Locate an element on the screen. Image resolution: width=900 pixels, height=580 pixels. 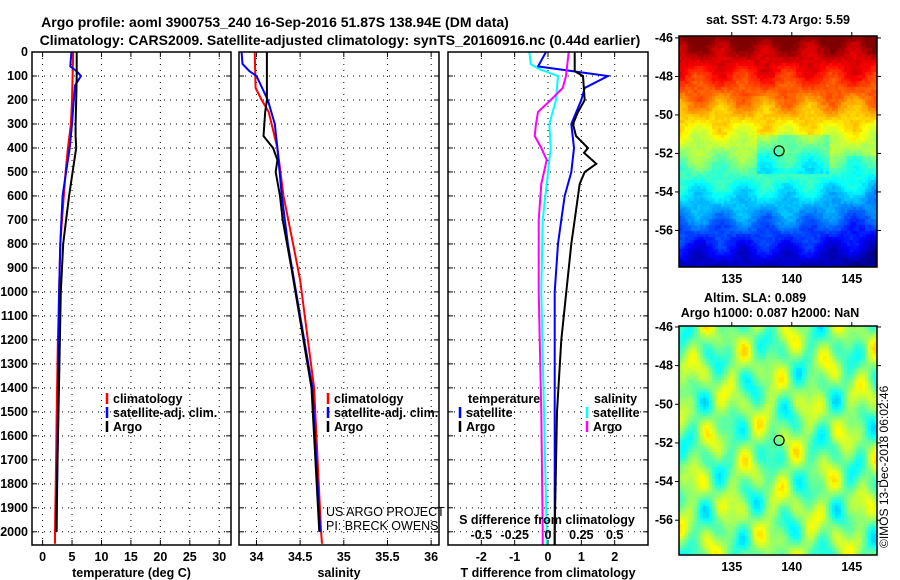
x-tick-label: 35.5 is located at coordinates (387, 557).